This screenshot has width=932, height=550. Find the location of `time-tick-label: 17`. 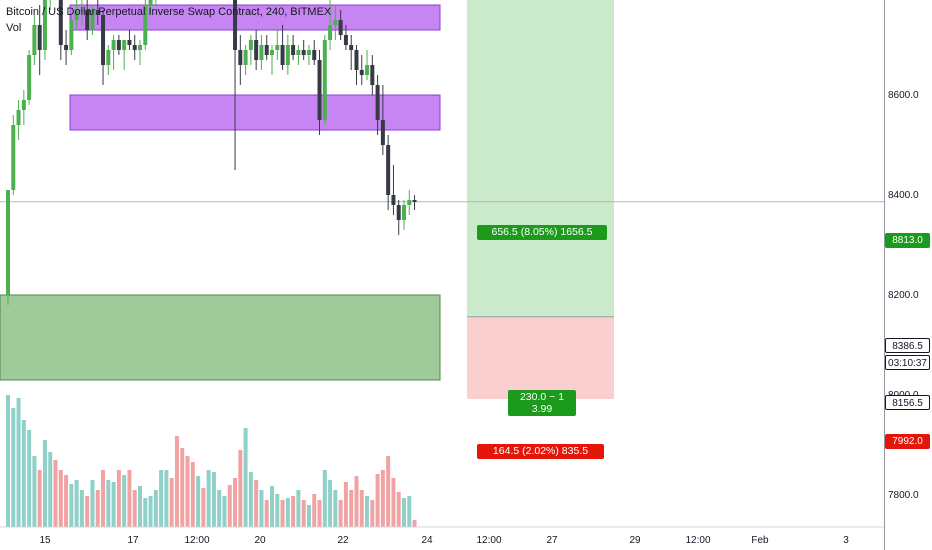

time-tick-label: 17 is located at coordinates (133, 540).